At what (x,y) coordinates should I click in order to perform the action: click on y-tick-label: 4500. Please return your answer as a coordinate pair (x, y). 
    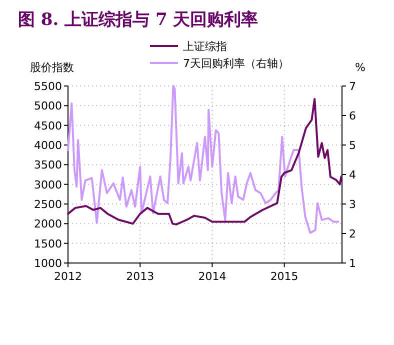
    Looking at the image, I should click on (48, 125).